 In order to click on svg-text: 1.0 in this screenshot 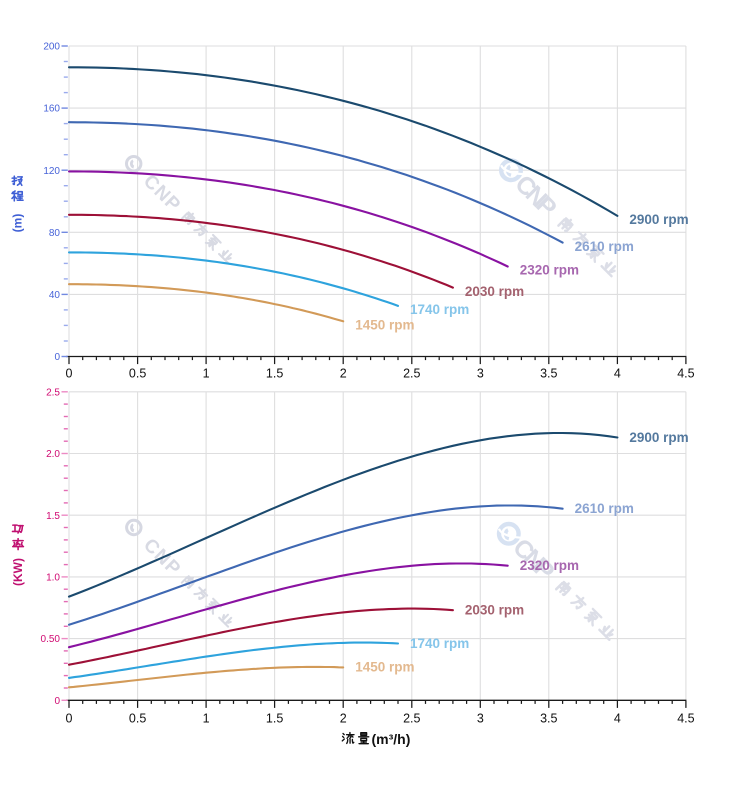, I will do `click(53, 578)`.